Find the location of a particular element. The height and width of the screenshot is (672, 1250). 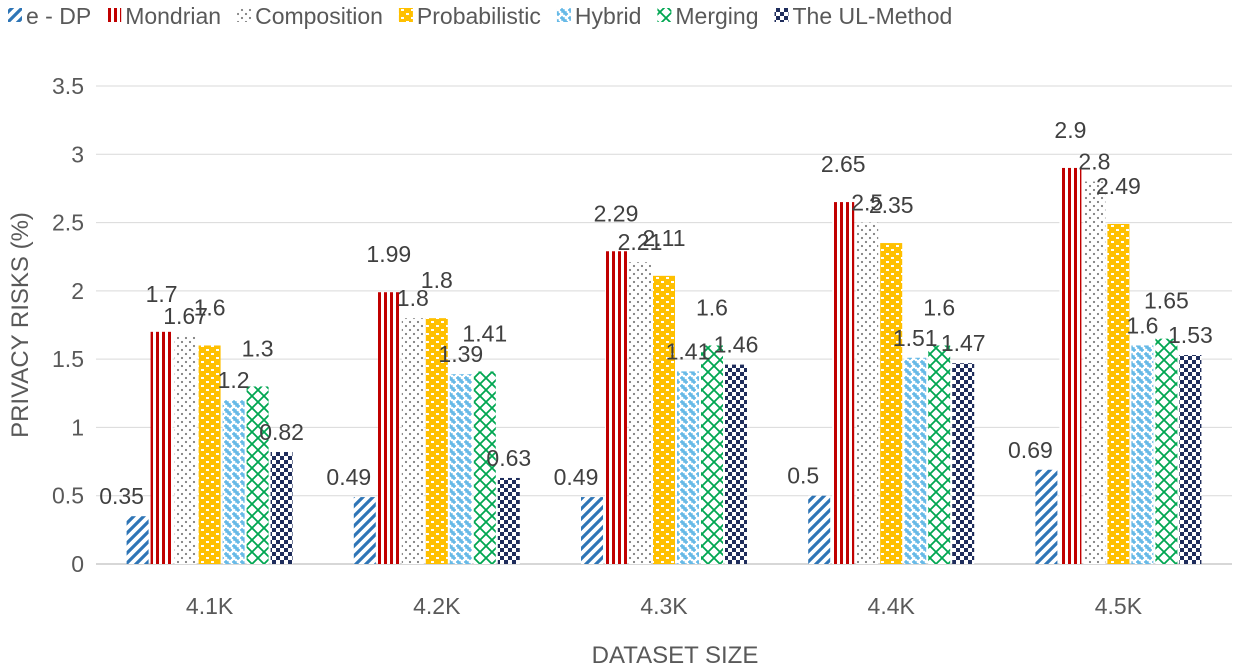

legend-label: Merging is located at coordinates (716, 16).